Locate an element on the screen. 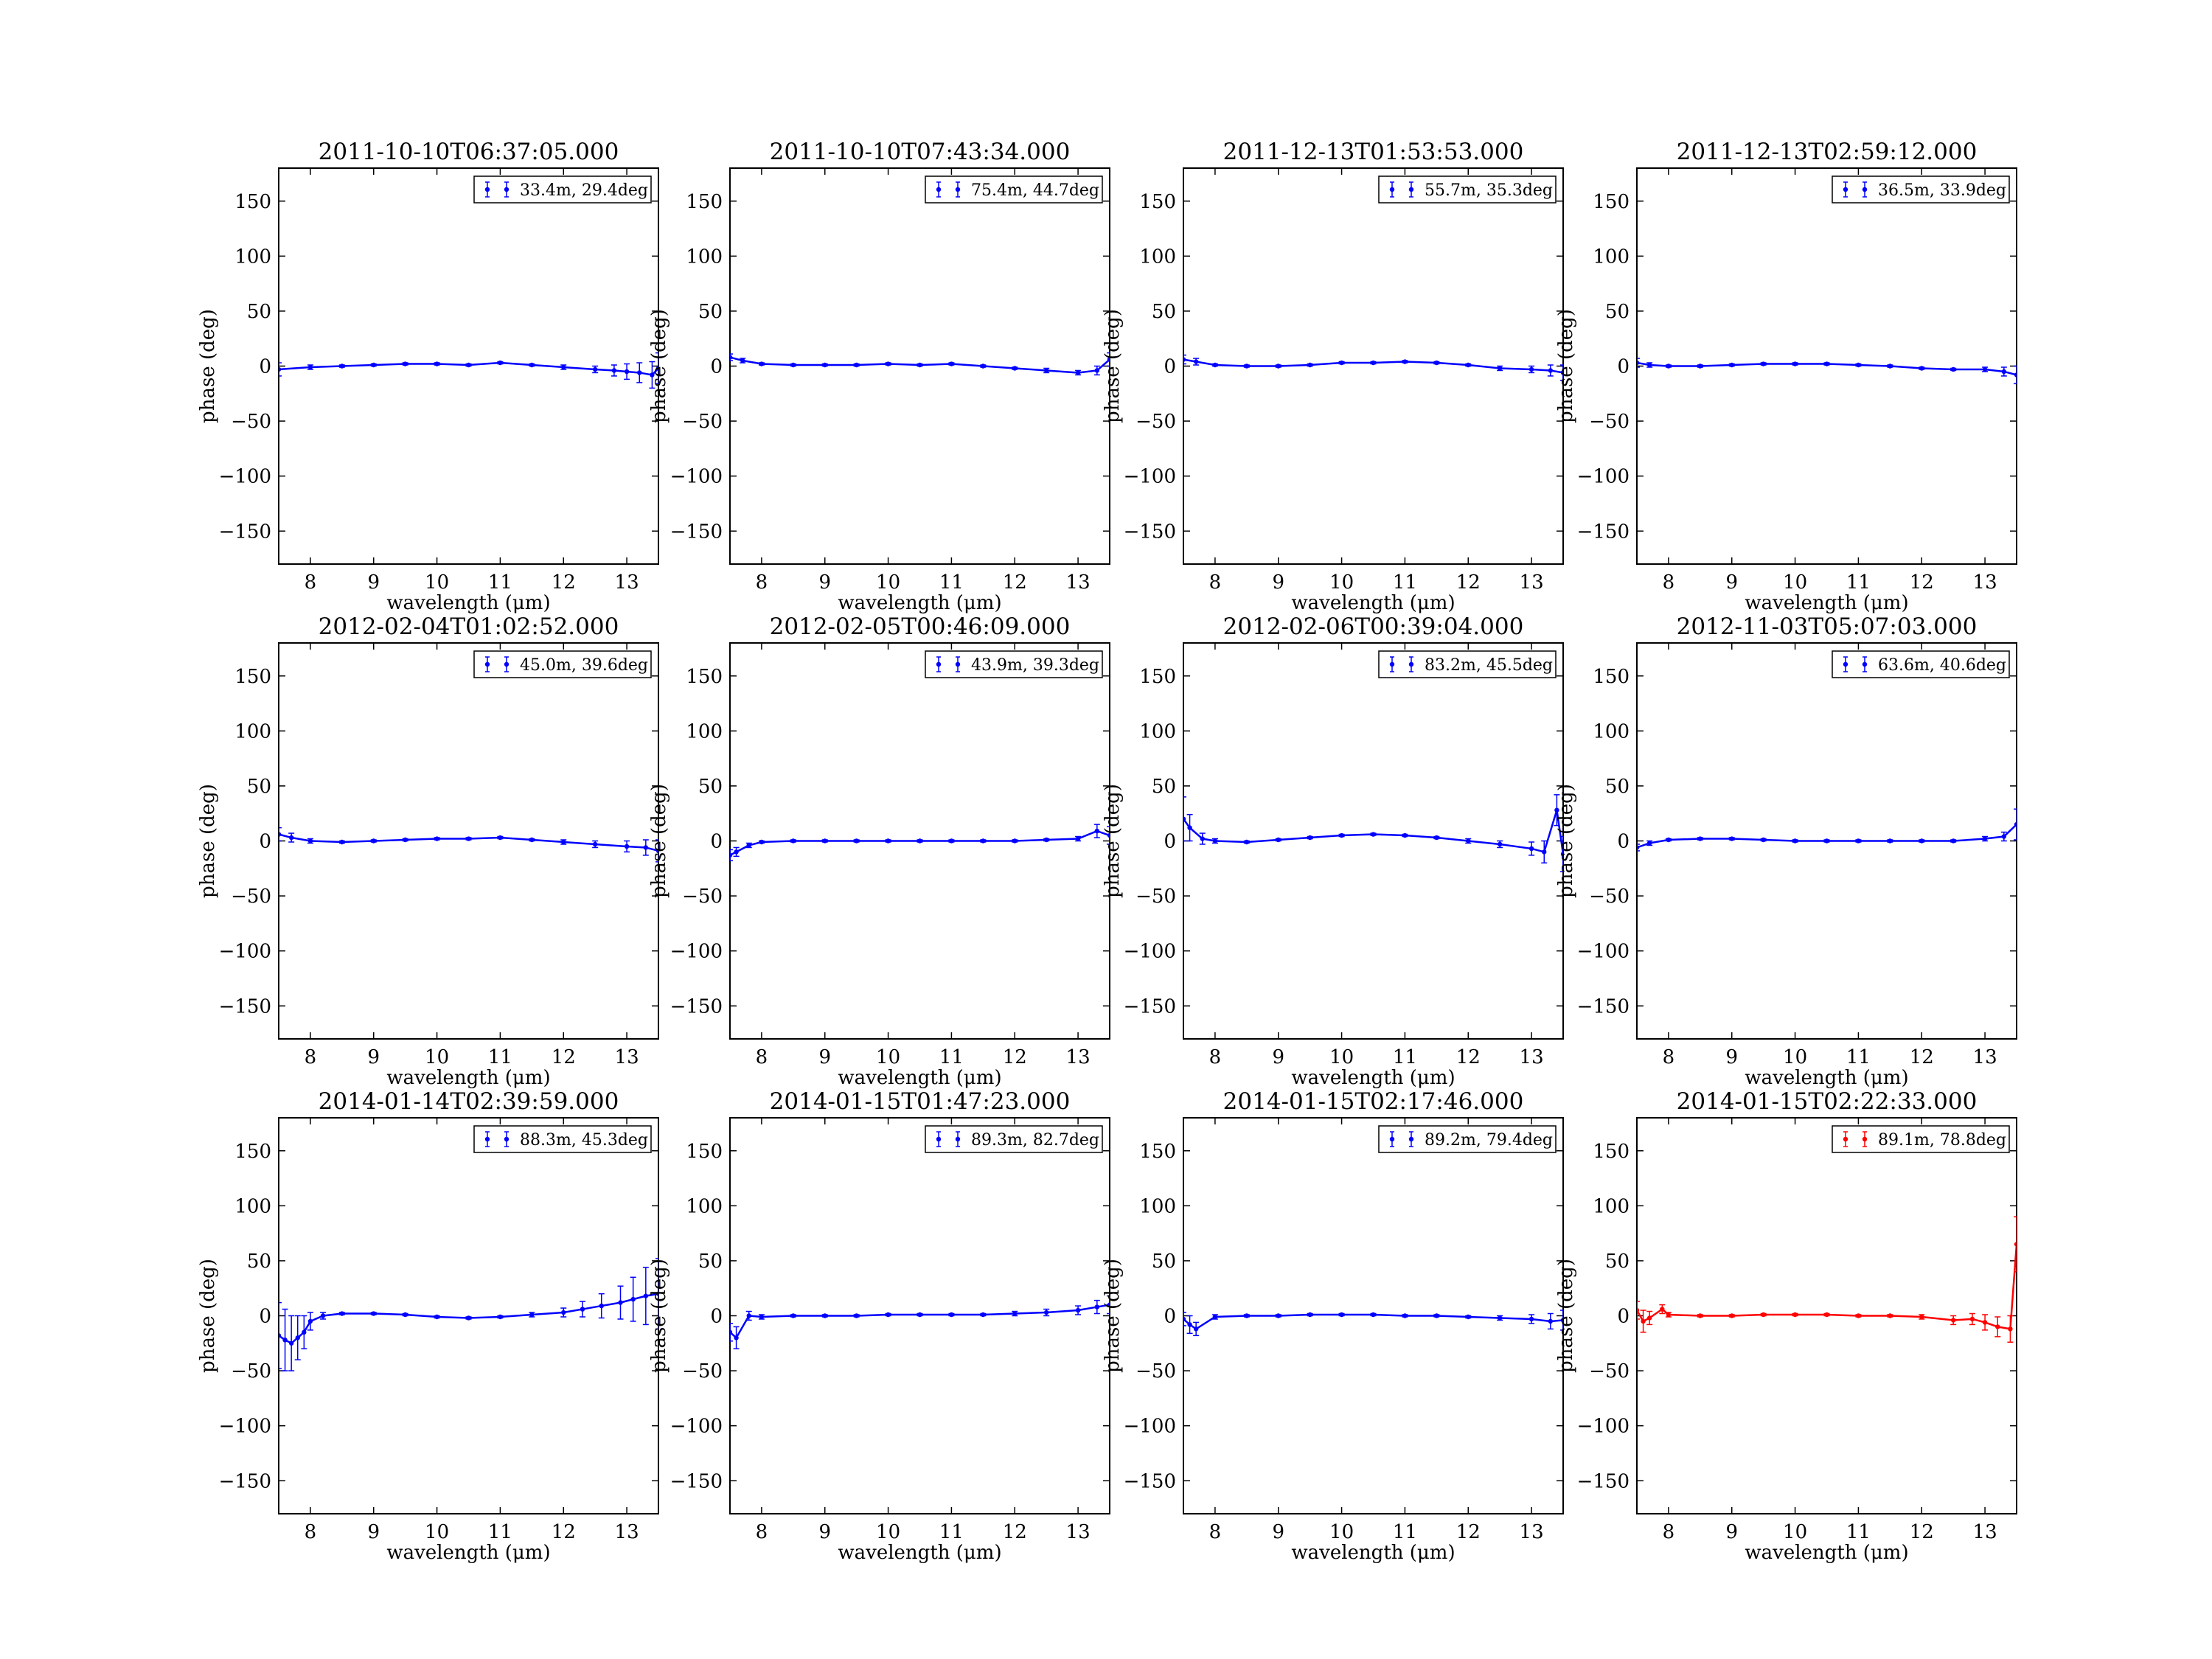 The height and width of the screenshot is (1659, 2212). subplot-title: 2011-12-13T02:59:12.000 is located at coordinates (1827, 152).